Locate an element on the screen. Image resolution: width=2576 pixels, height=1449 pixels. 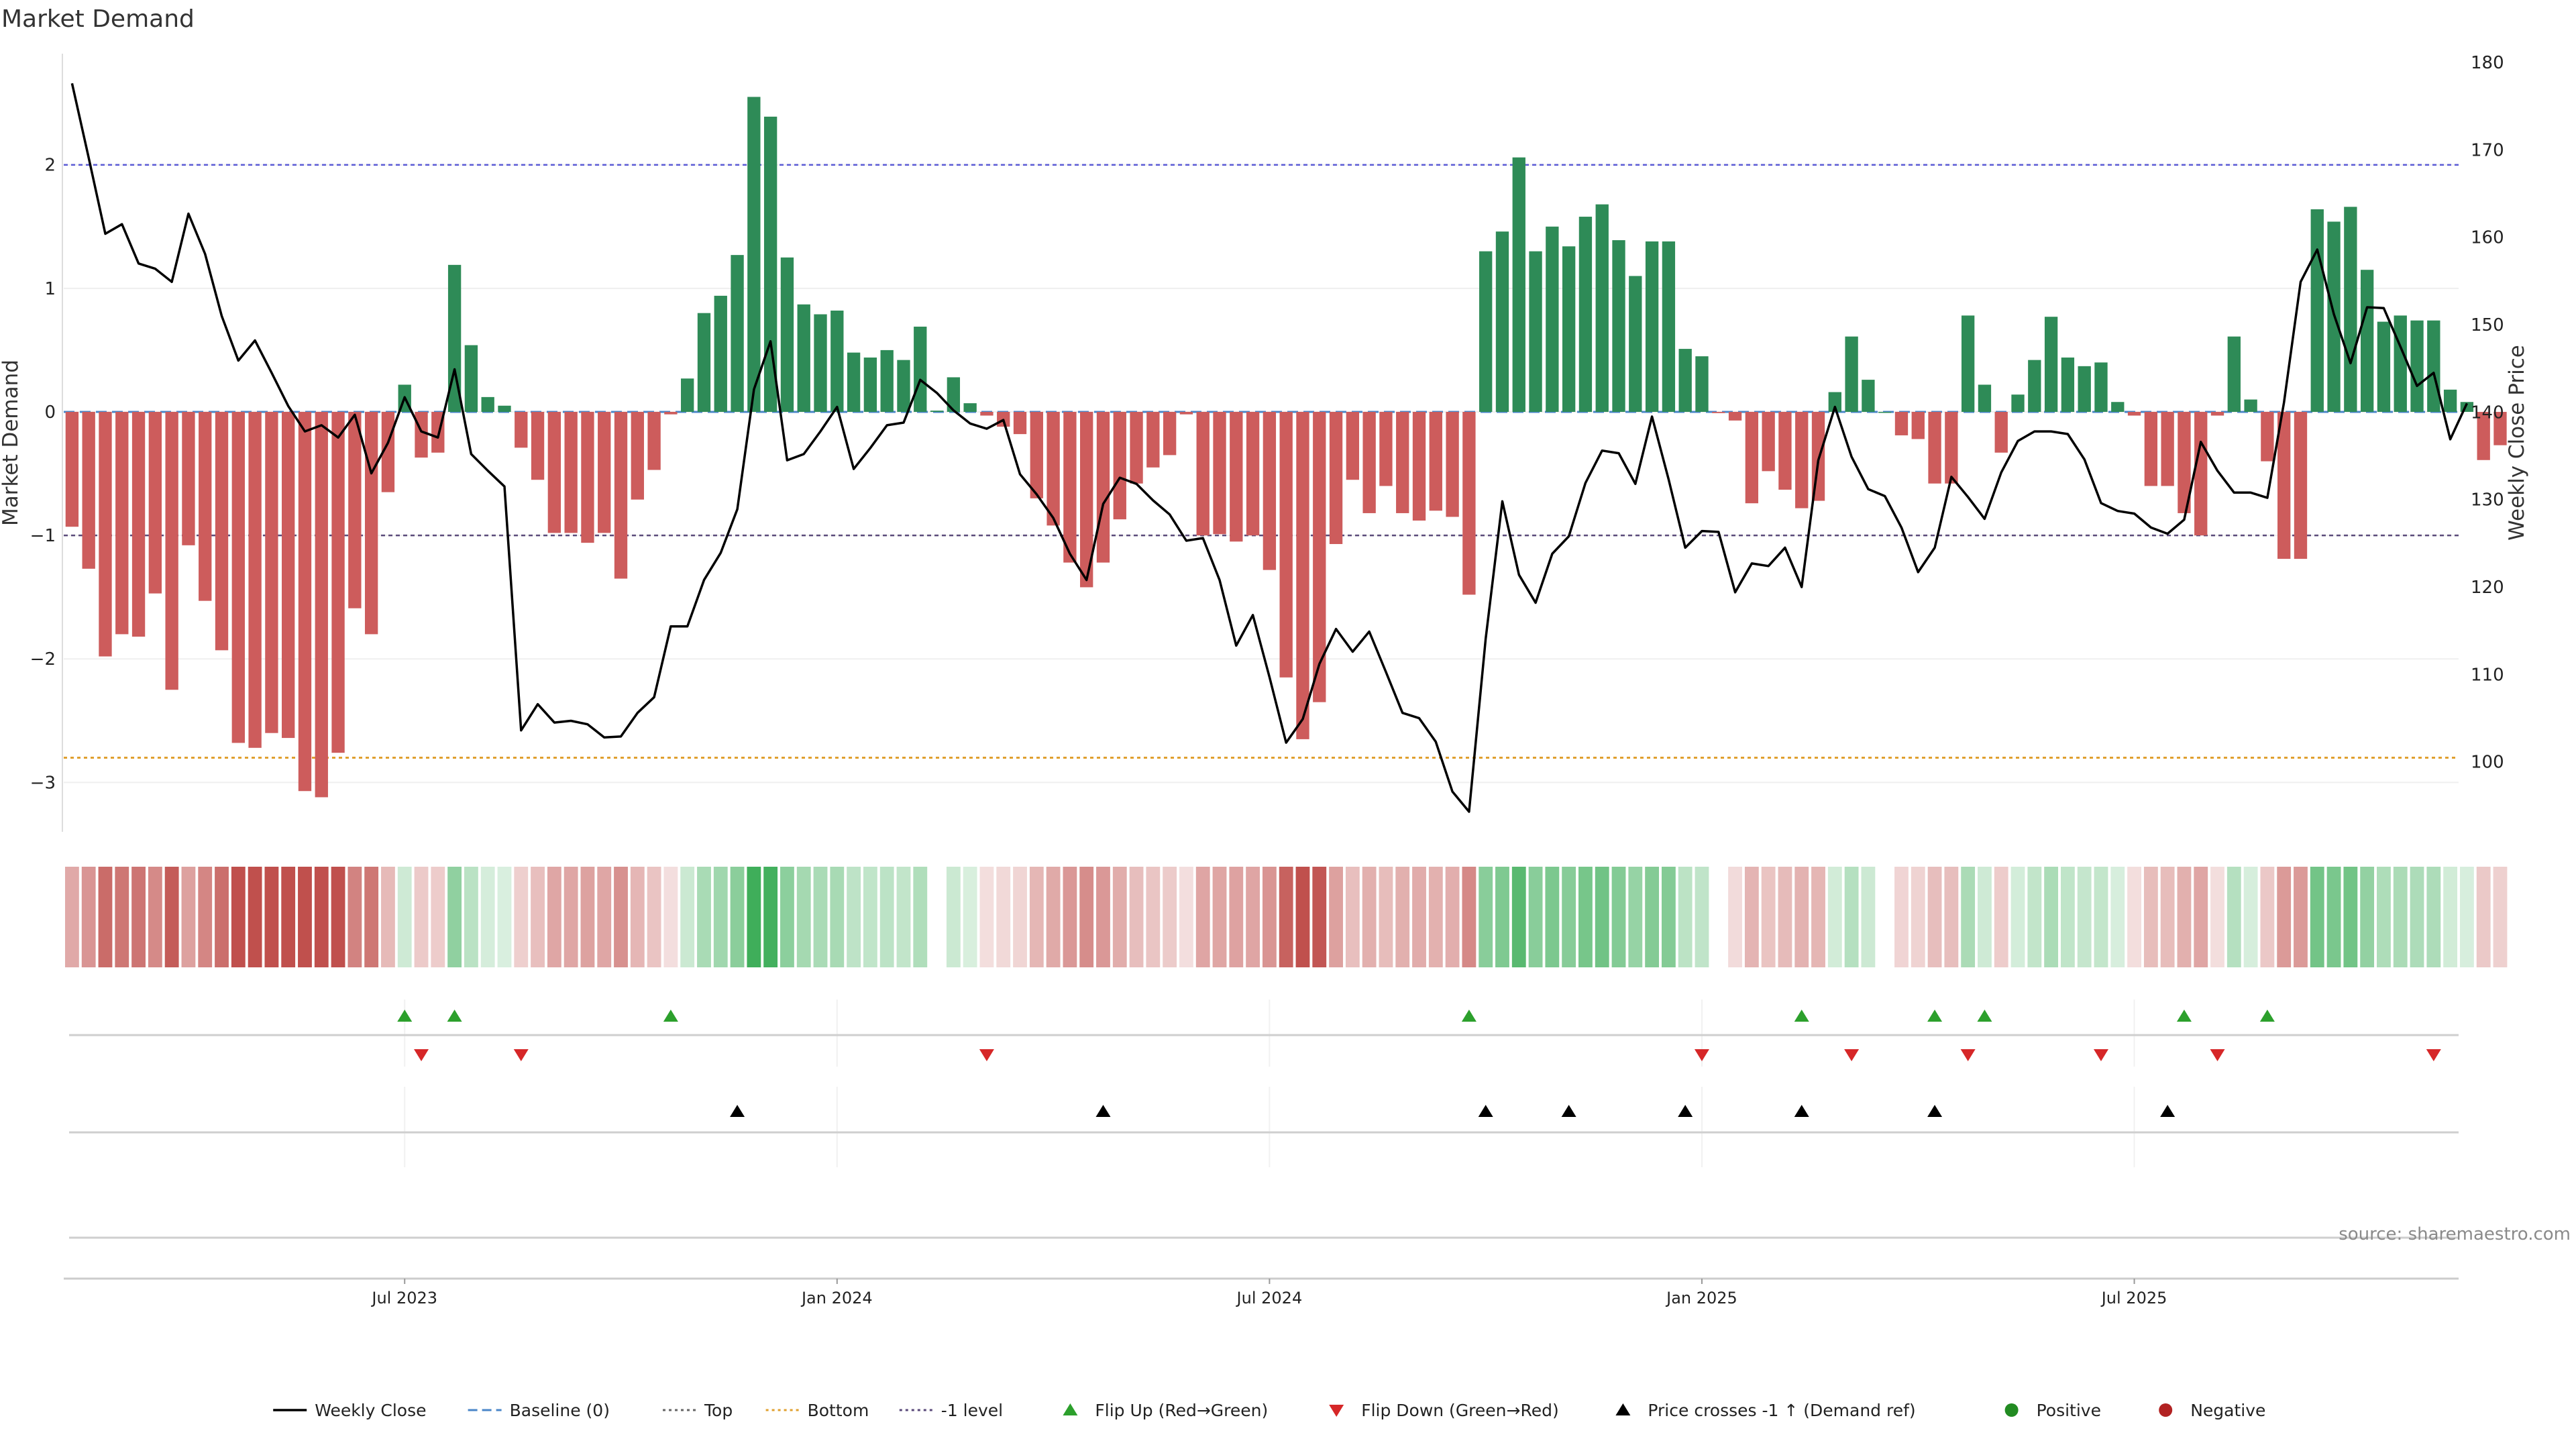
legend-item: Positive is located at coordinates (2052, 1410).